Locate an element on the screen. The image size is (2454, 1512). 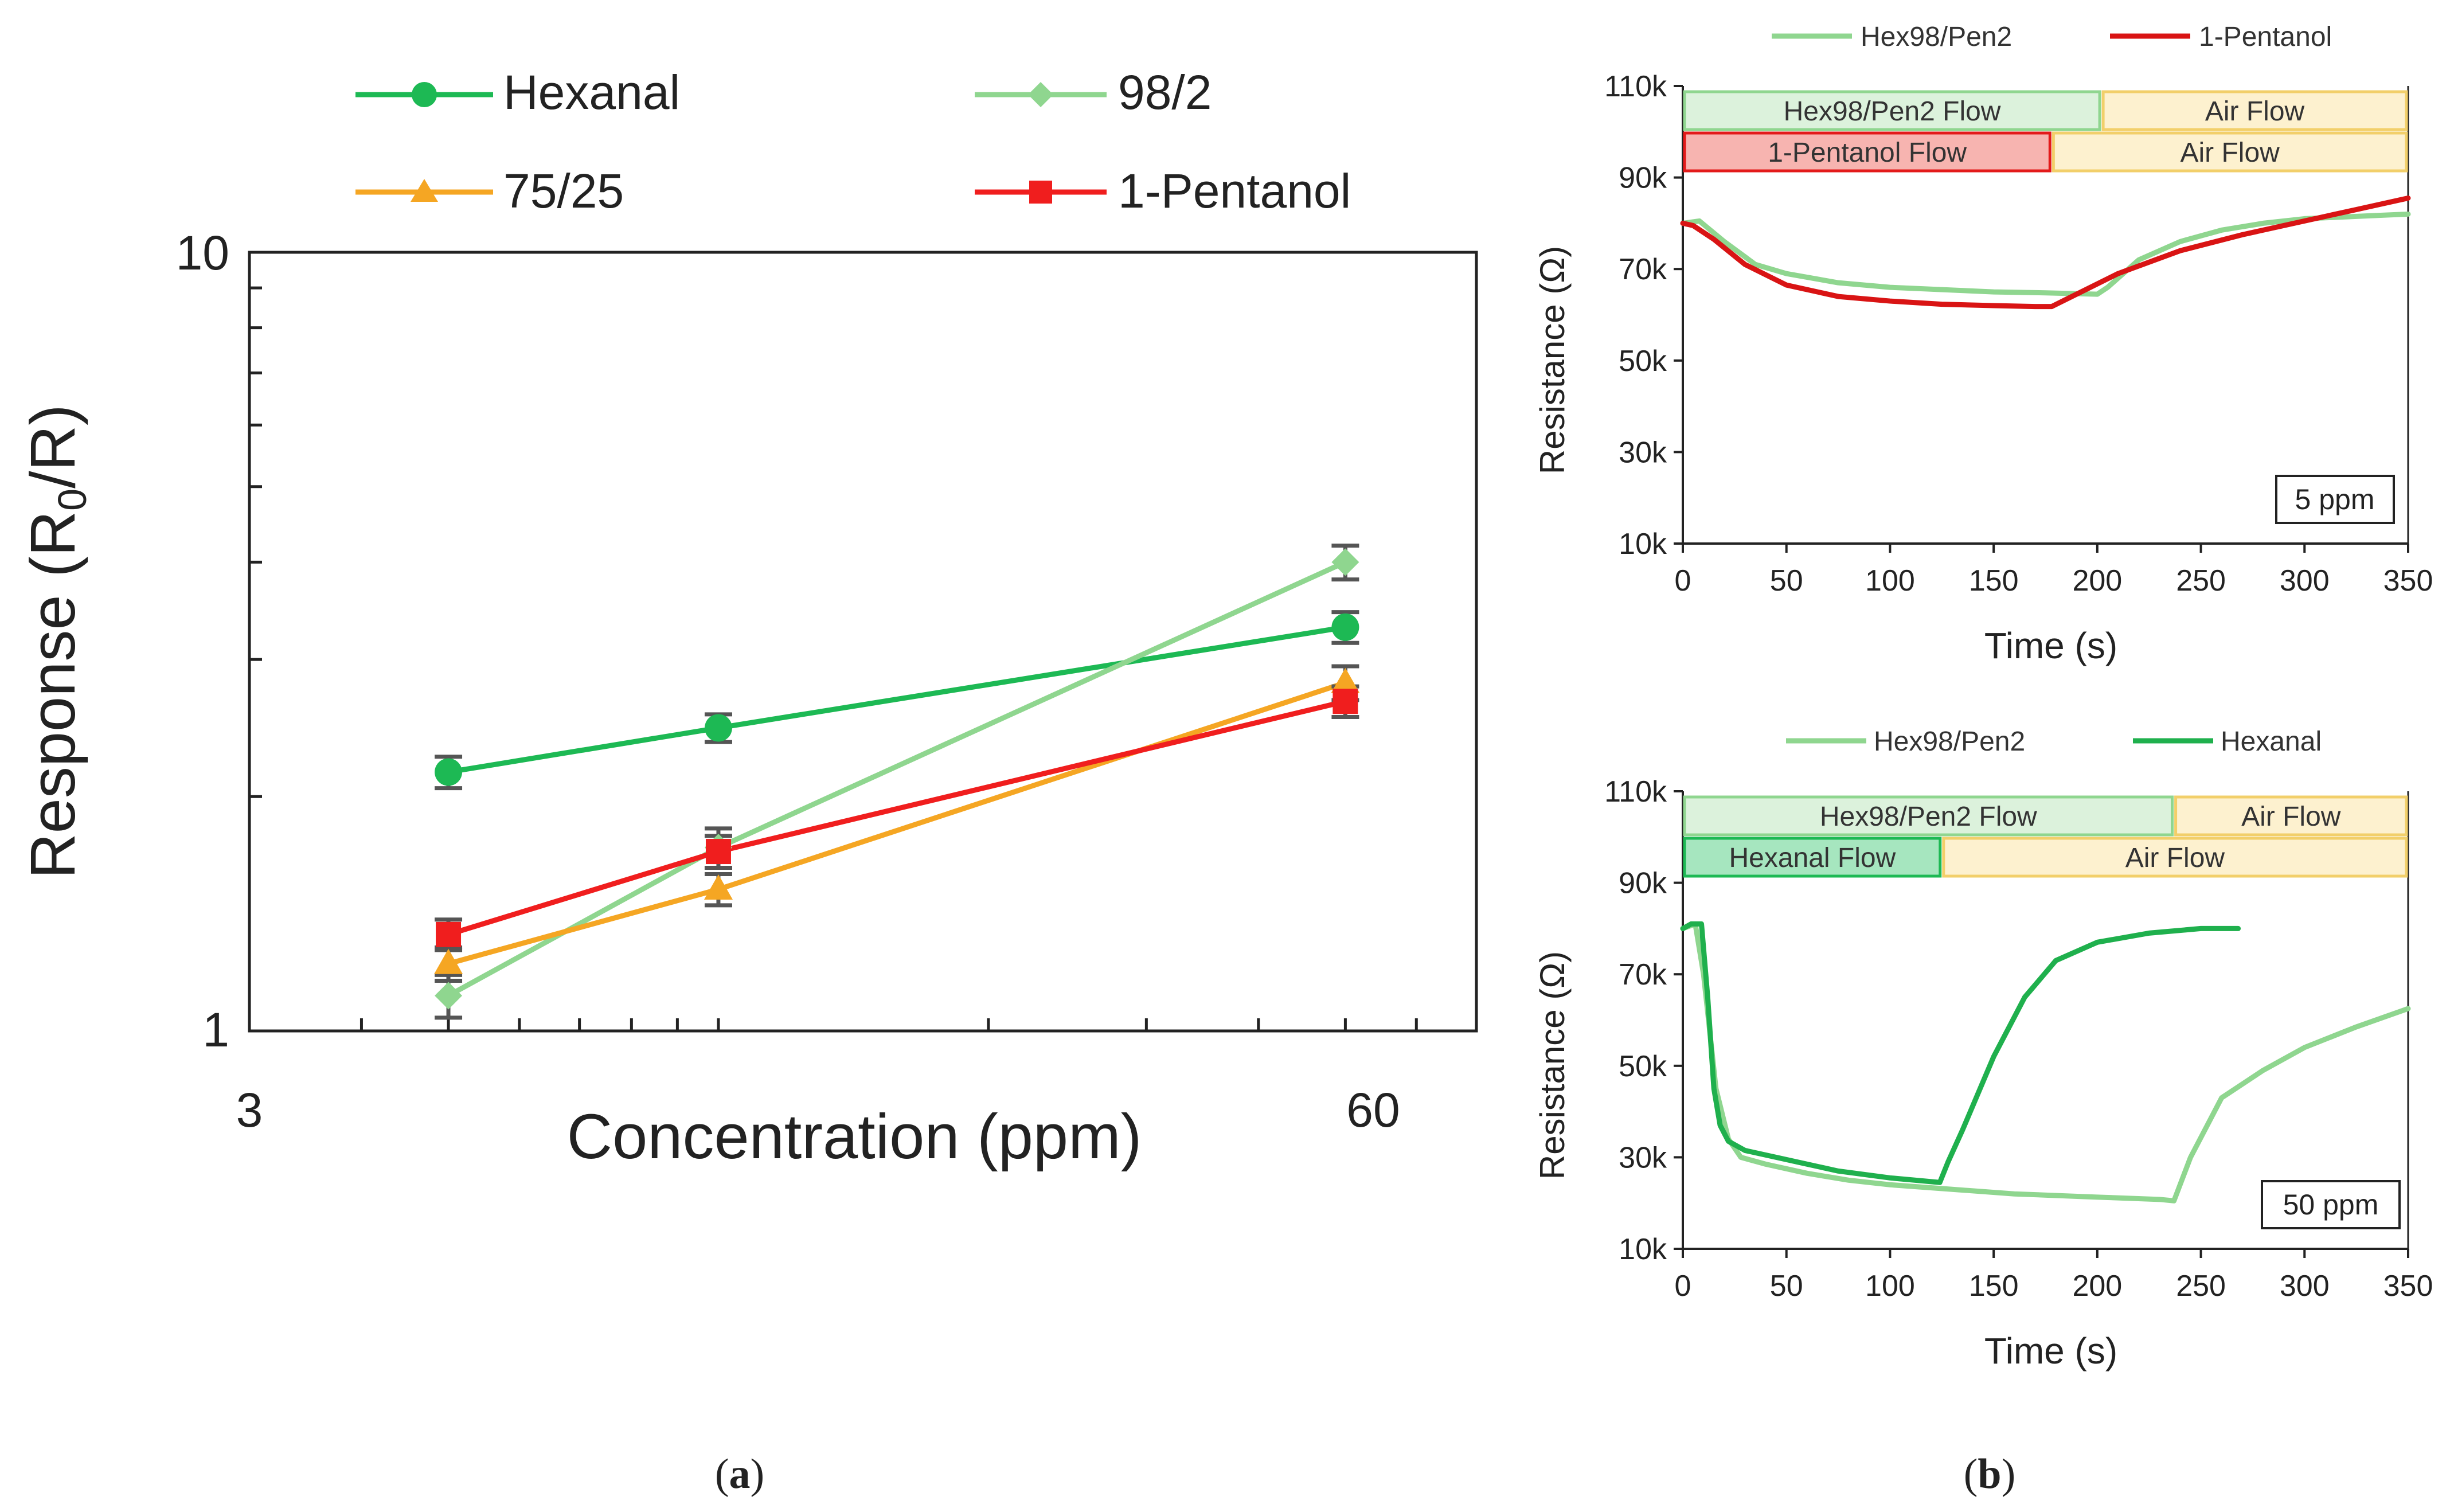
chart-b-top-series-lines is located at coordinates (2045, 253).